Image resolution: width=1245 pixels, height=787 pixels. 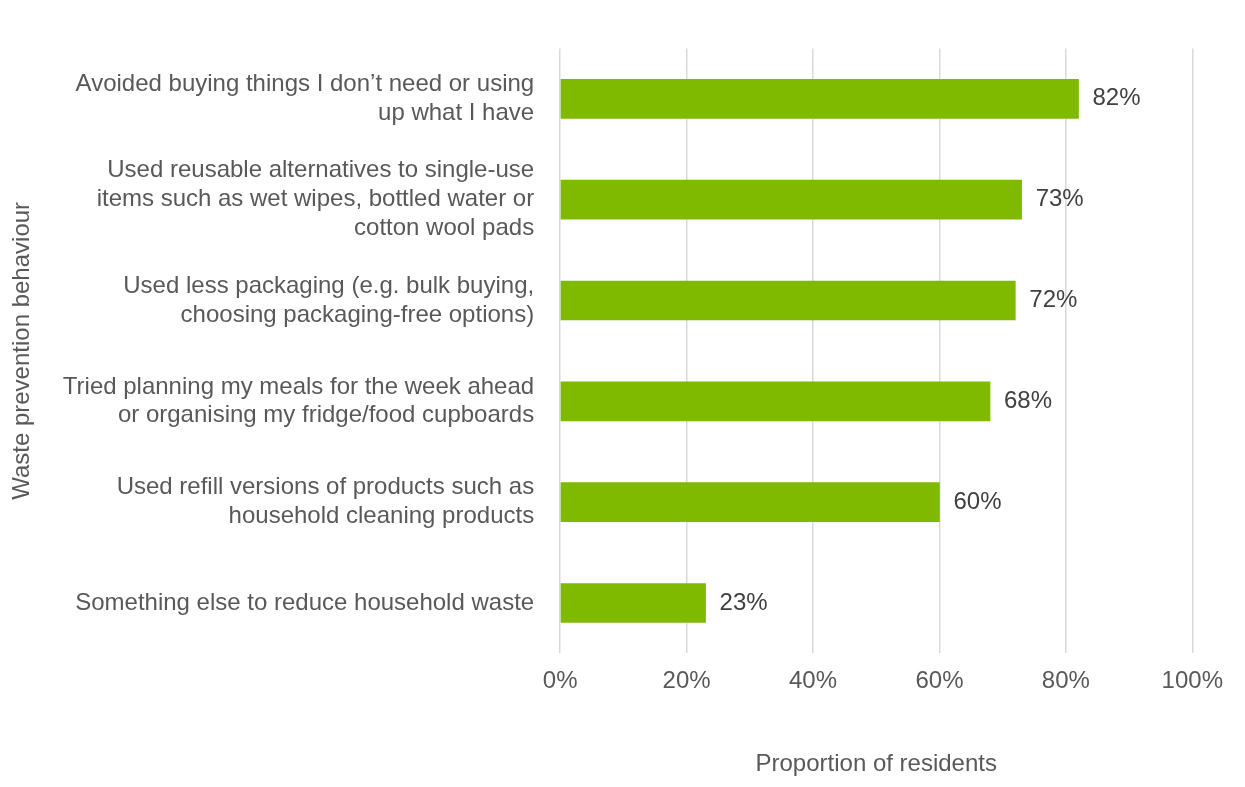 I want to click on data-label: 23%, so click(x=743, y=601).